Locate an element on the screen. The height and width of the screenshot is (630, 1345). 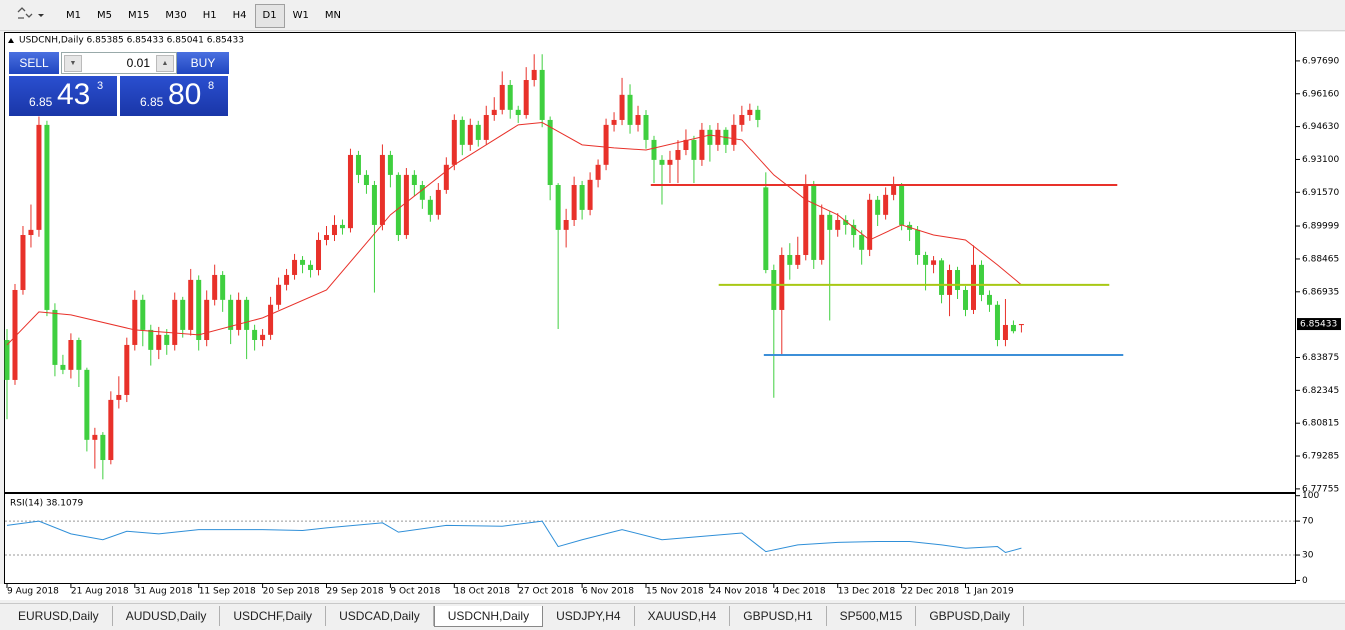
timeframe-button: W1 is located at coordinates (300, 15).